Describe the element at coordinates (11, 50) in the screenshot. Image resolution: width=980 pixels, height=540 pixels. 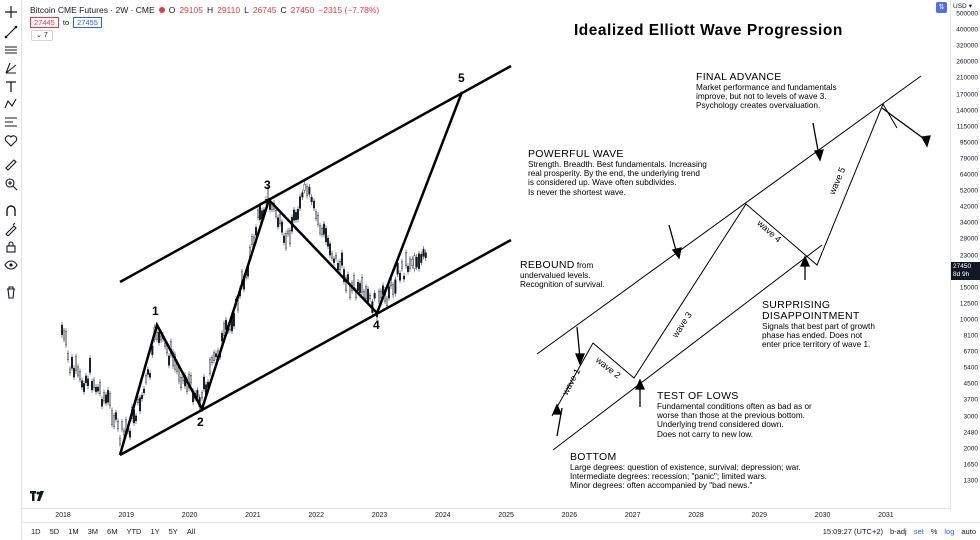
I see `horizontal-lines-icon` at that location.